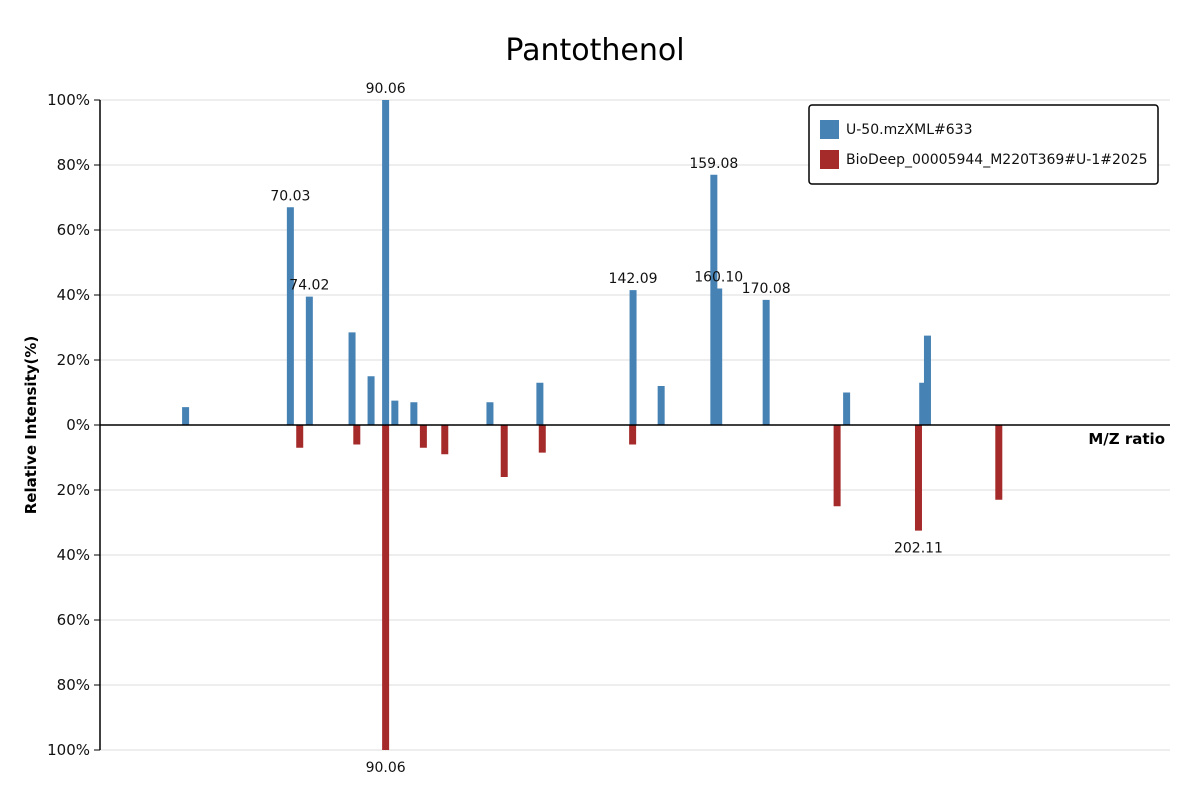 This screenshot has width=1200, height=800. Describe the element at coordinates (718, 278) in the screenshot. I see `peak-label: 160.10` at that location.